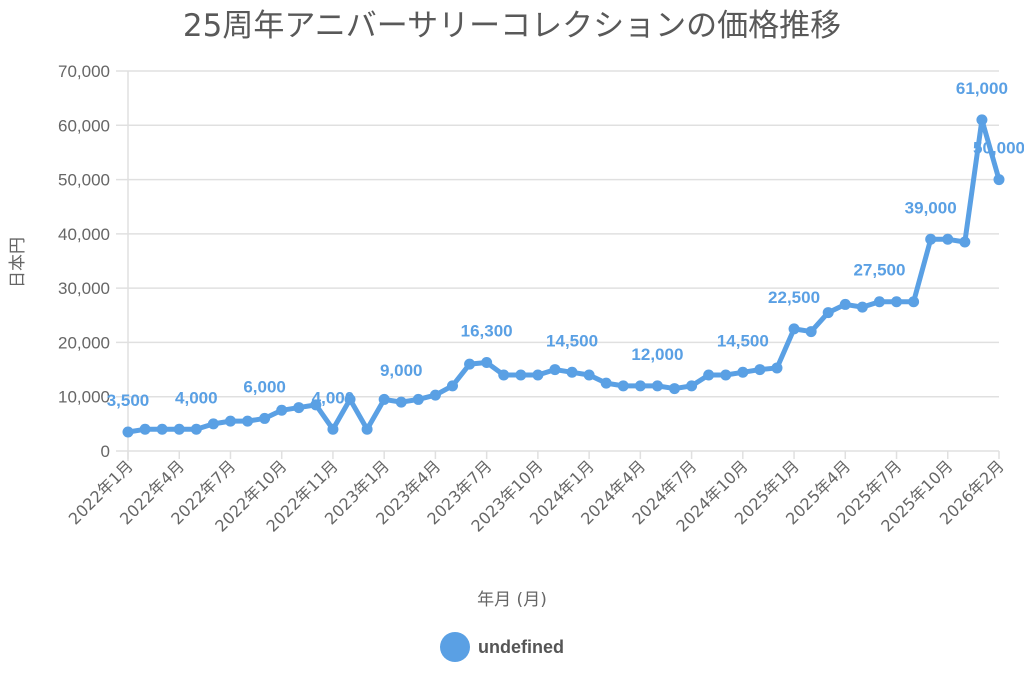 The width and height of the screenshot is (1024, 676). Describe the element at coordinates (84, 234) in the screenshot. I see `y-tick-label: 40,000` at that location.